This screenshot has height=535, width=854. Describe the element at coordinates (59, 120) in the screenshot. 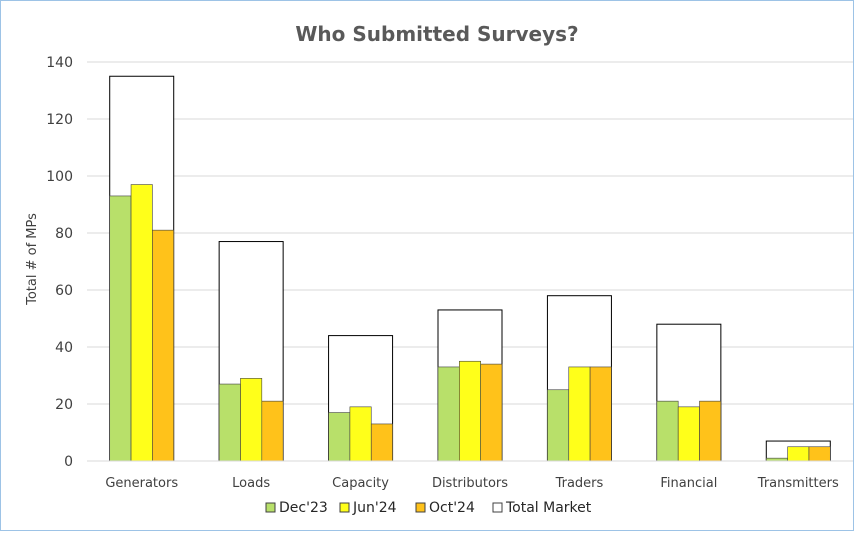

I see `y-tick-label: 120` at that location.